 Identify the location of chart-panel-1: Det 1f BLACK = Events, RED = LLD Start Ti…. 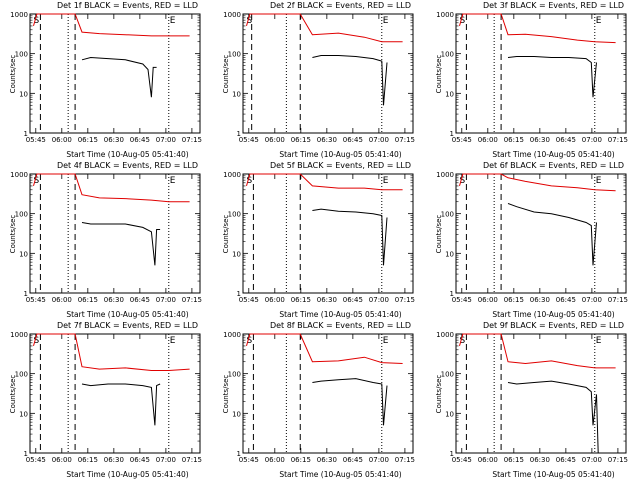
(106, 80).